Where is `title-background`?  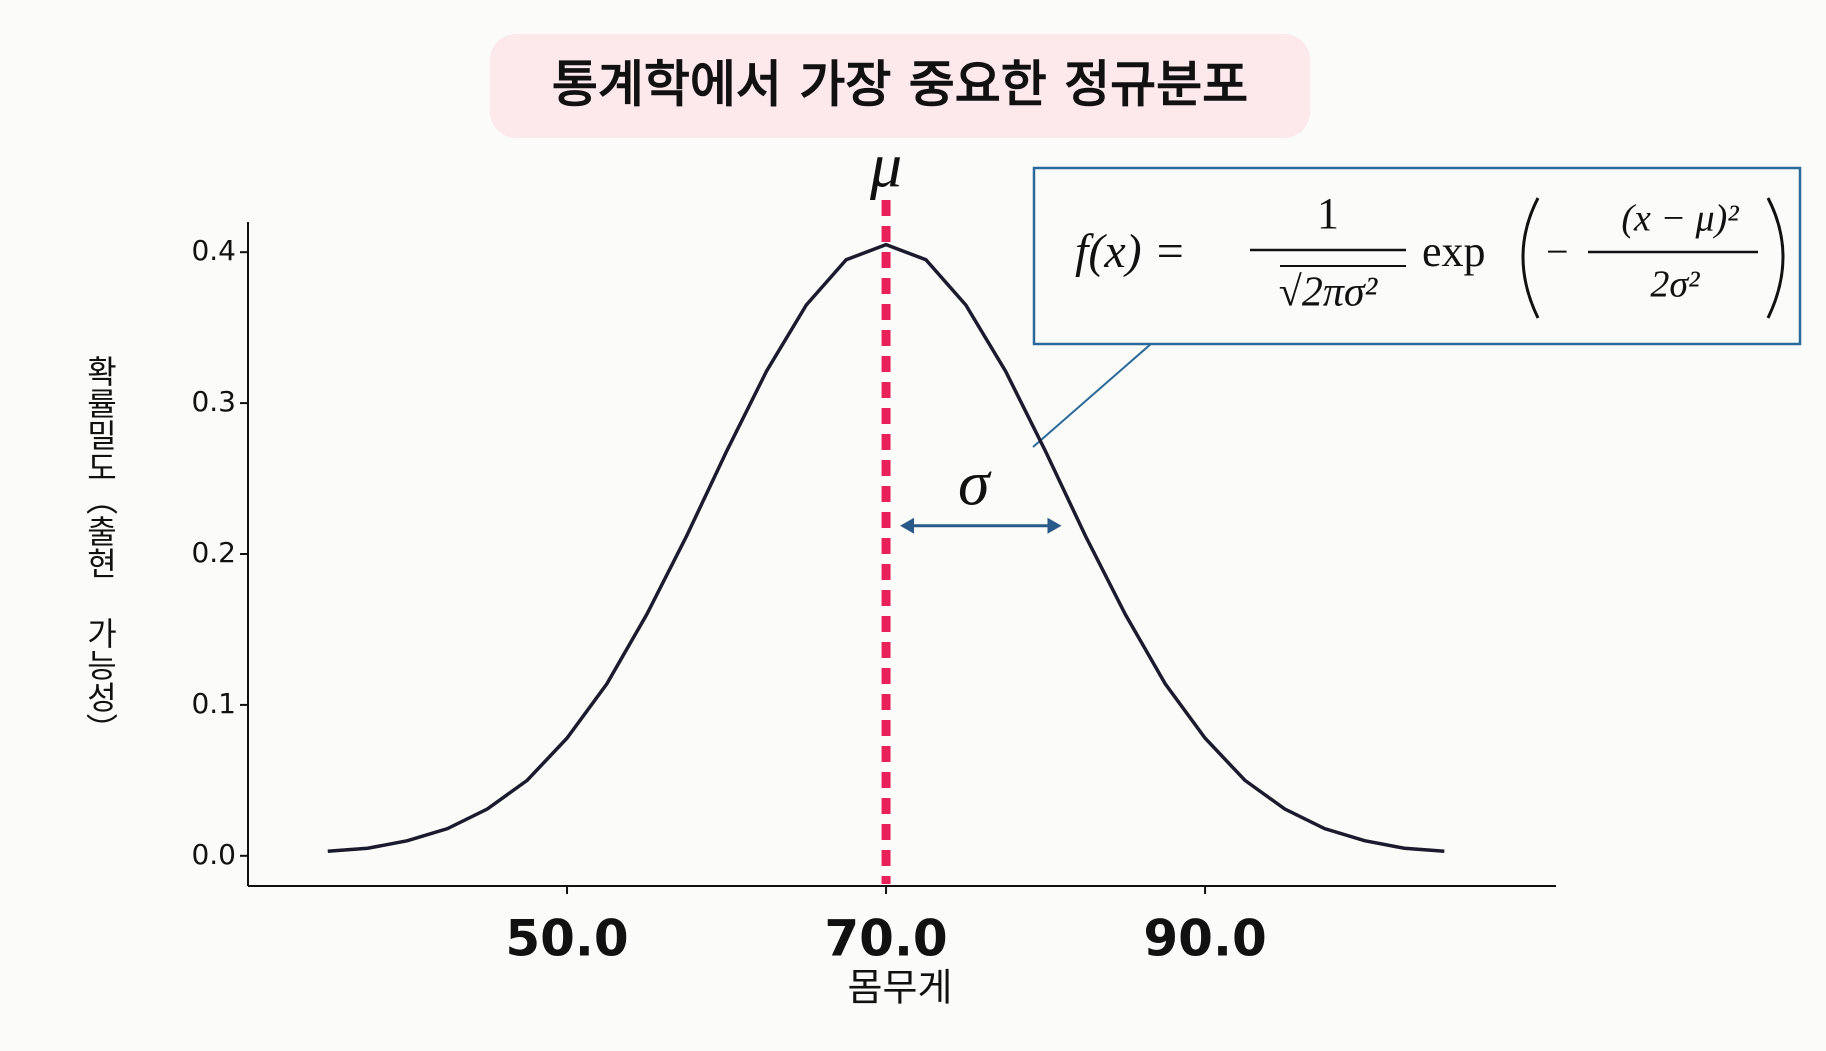
title-background is located at coordinates (900, 86).